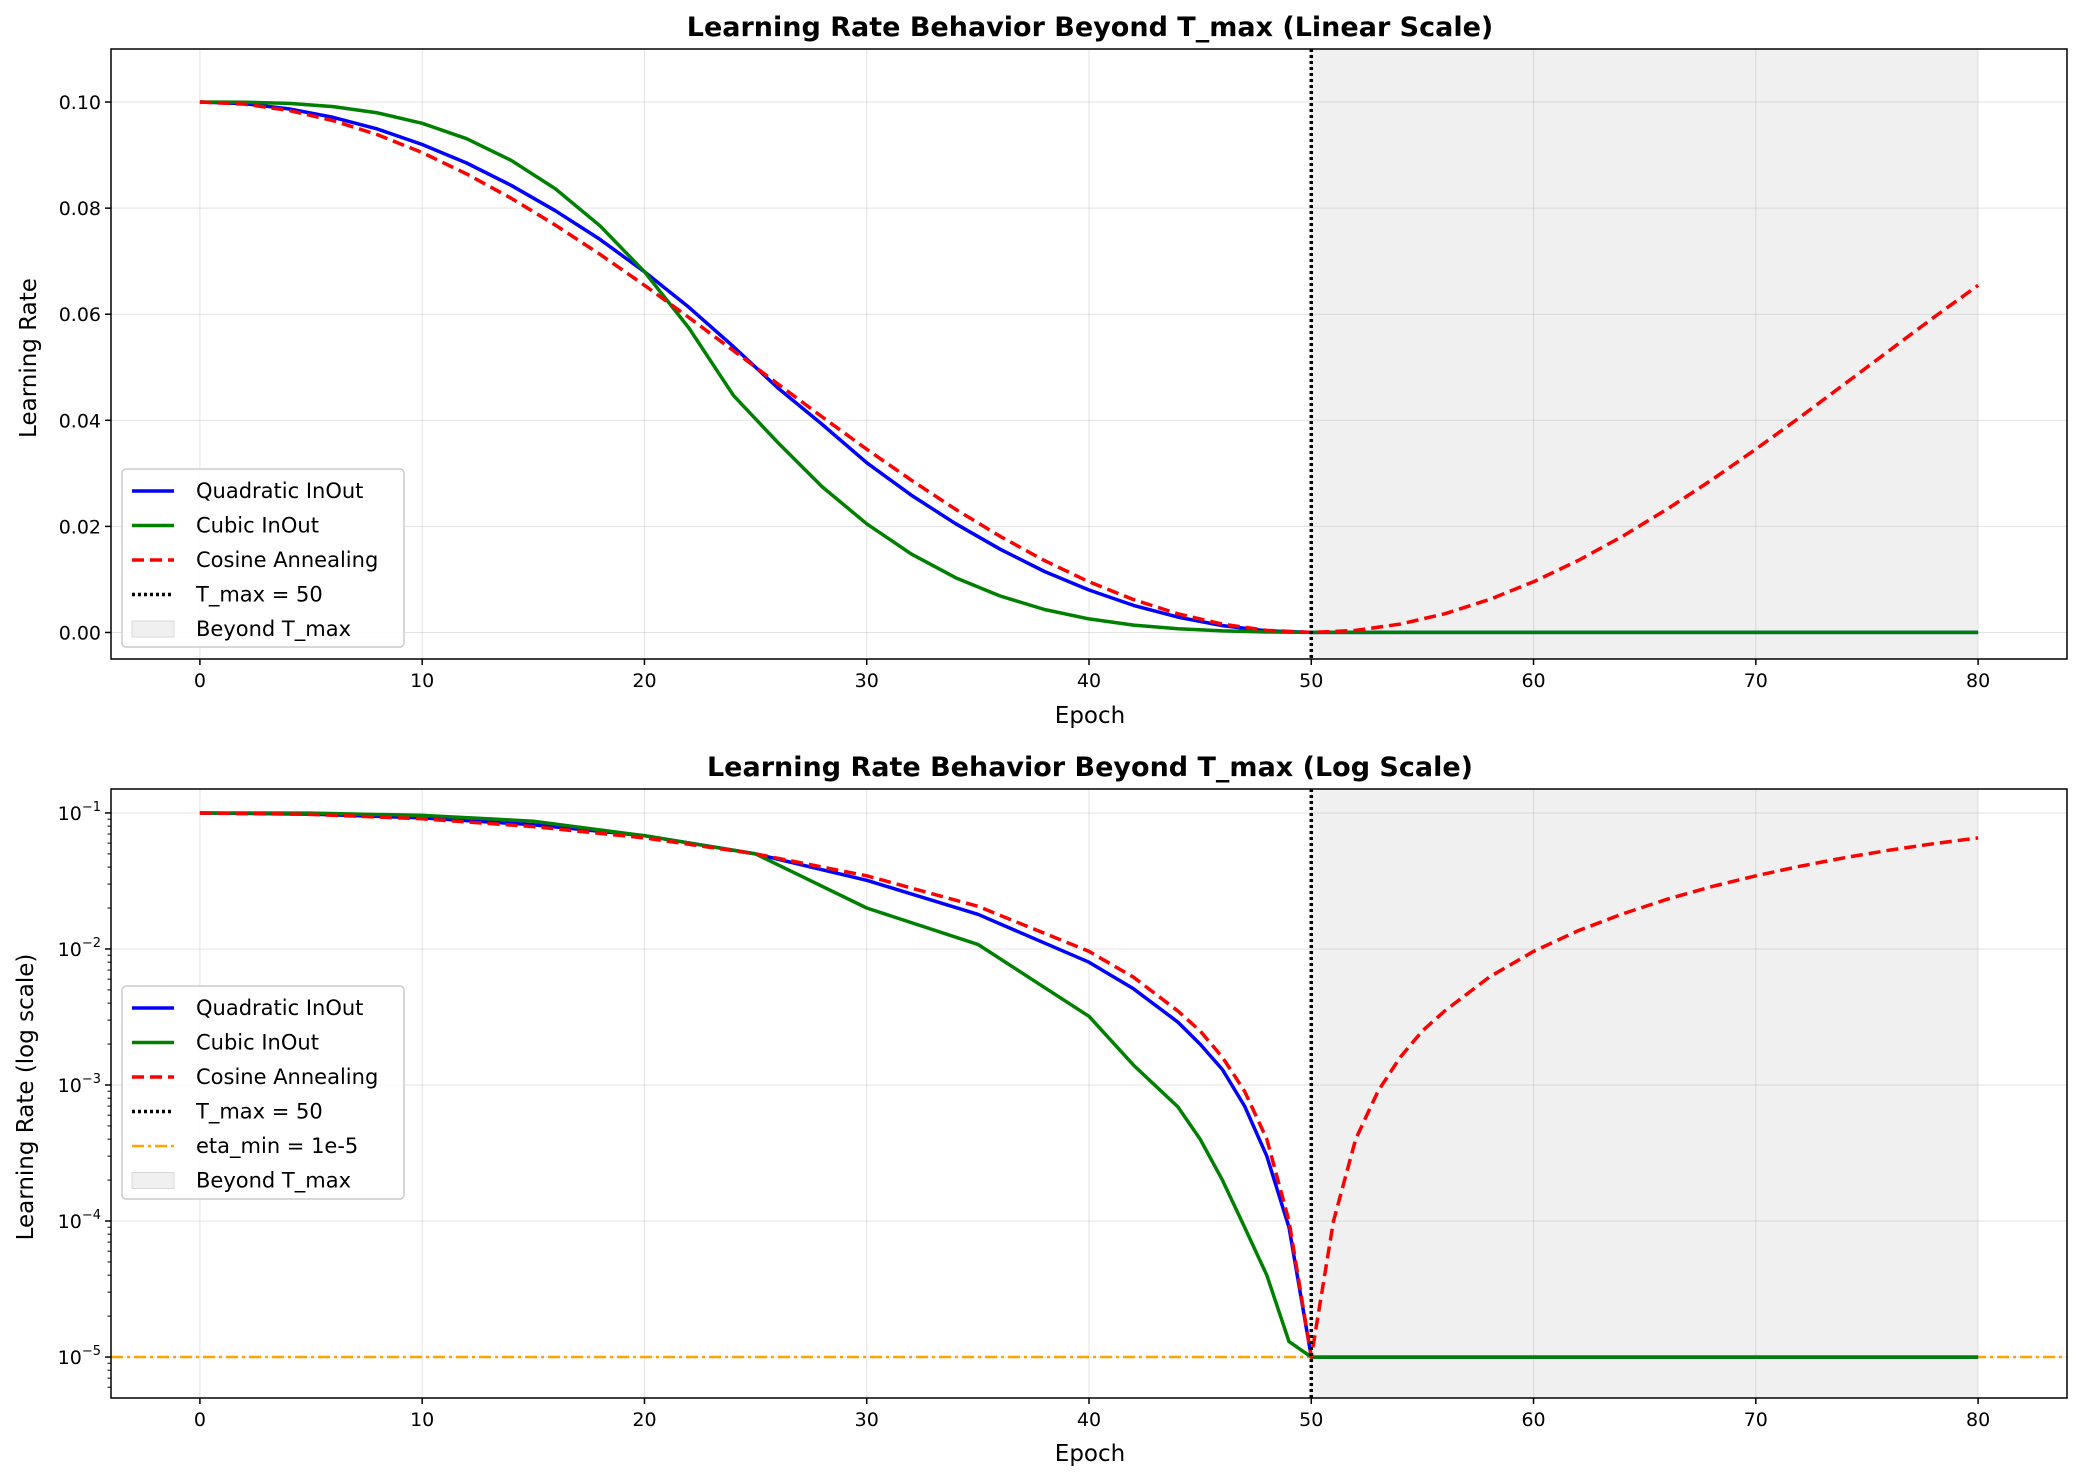 This screenshot has height=1480, width=2081. What do you see at coordinates (79, 1356) in the screenshot?
I see `y-tick-label: 10⁻⁵` at bounding box center [79, 1356].